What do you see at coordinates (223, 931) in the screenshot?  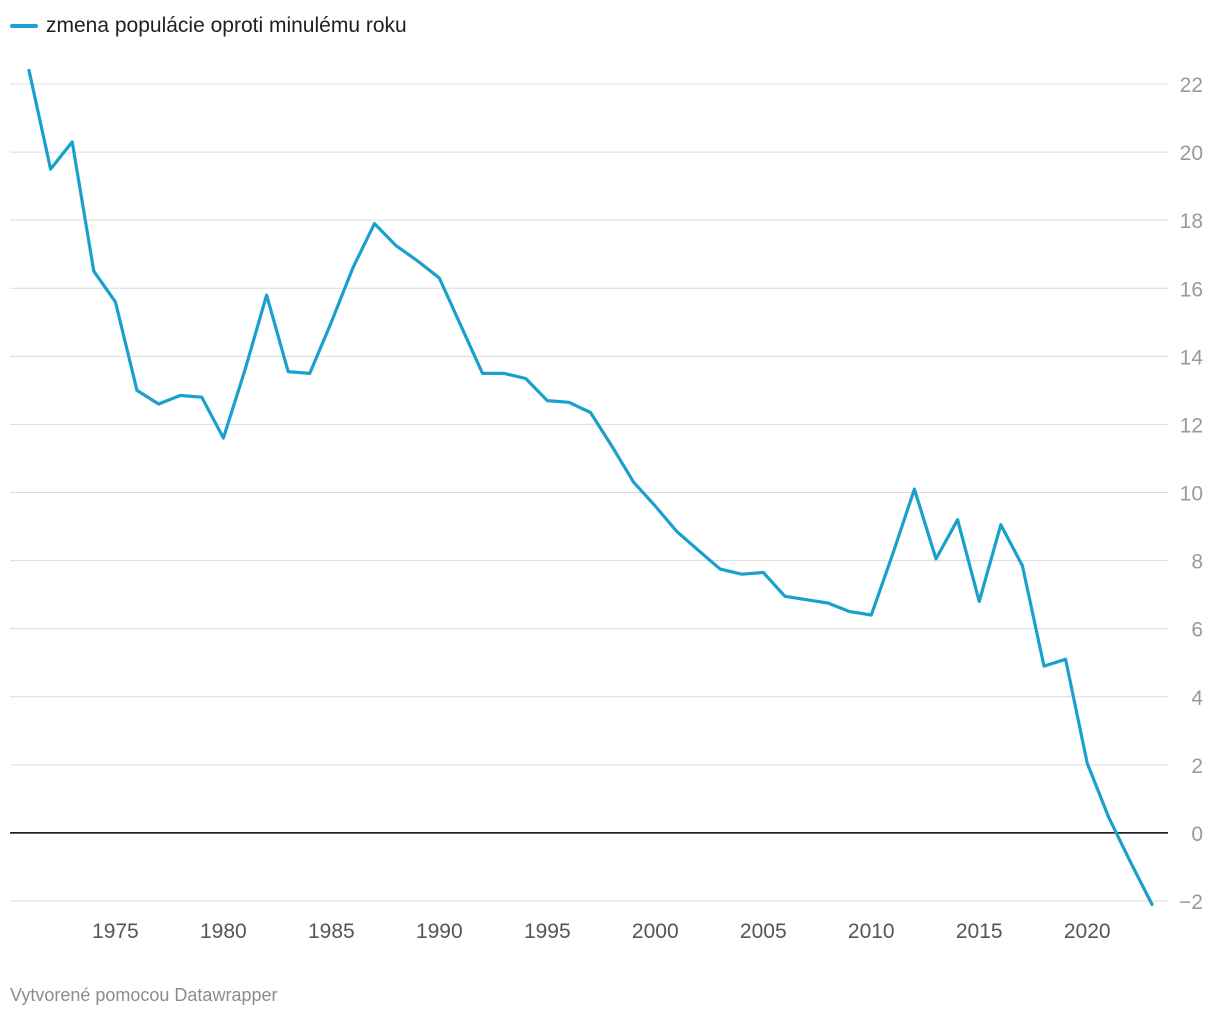 I see `x-tick-label: 1980` at bounding box center [223, 931].